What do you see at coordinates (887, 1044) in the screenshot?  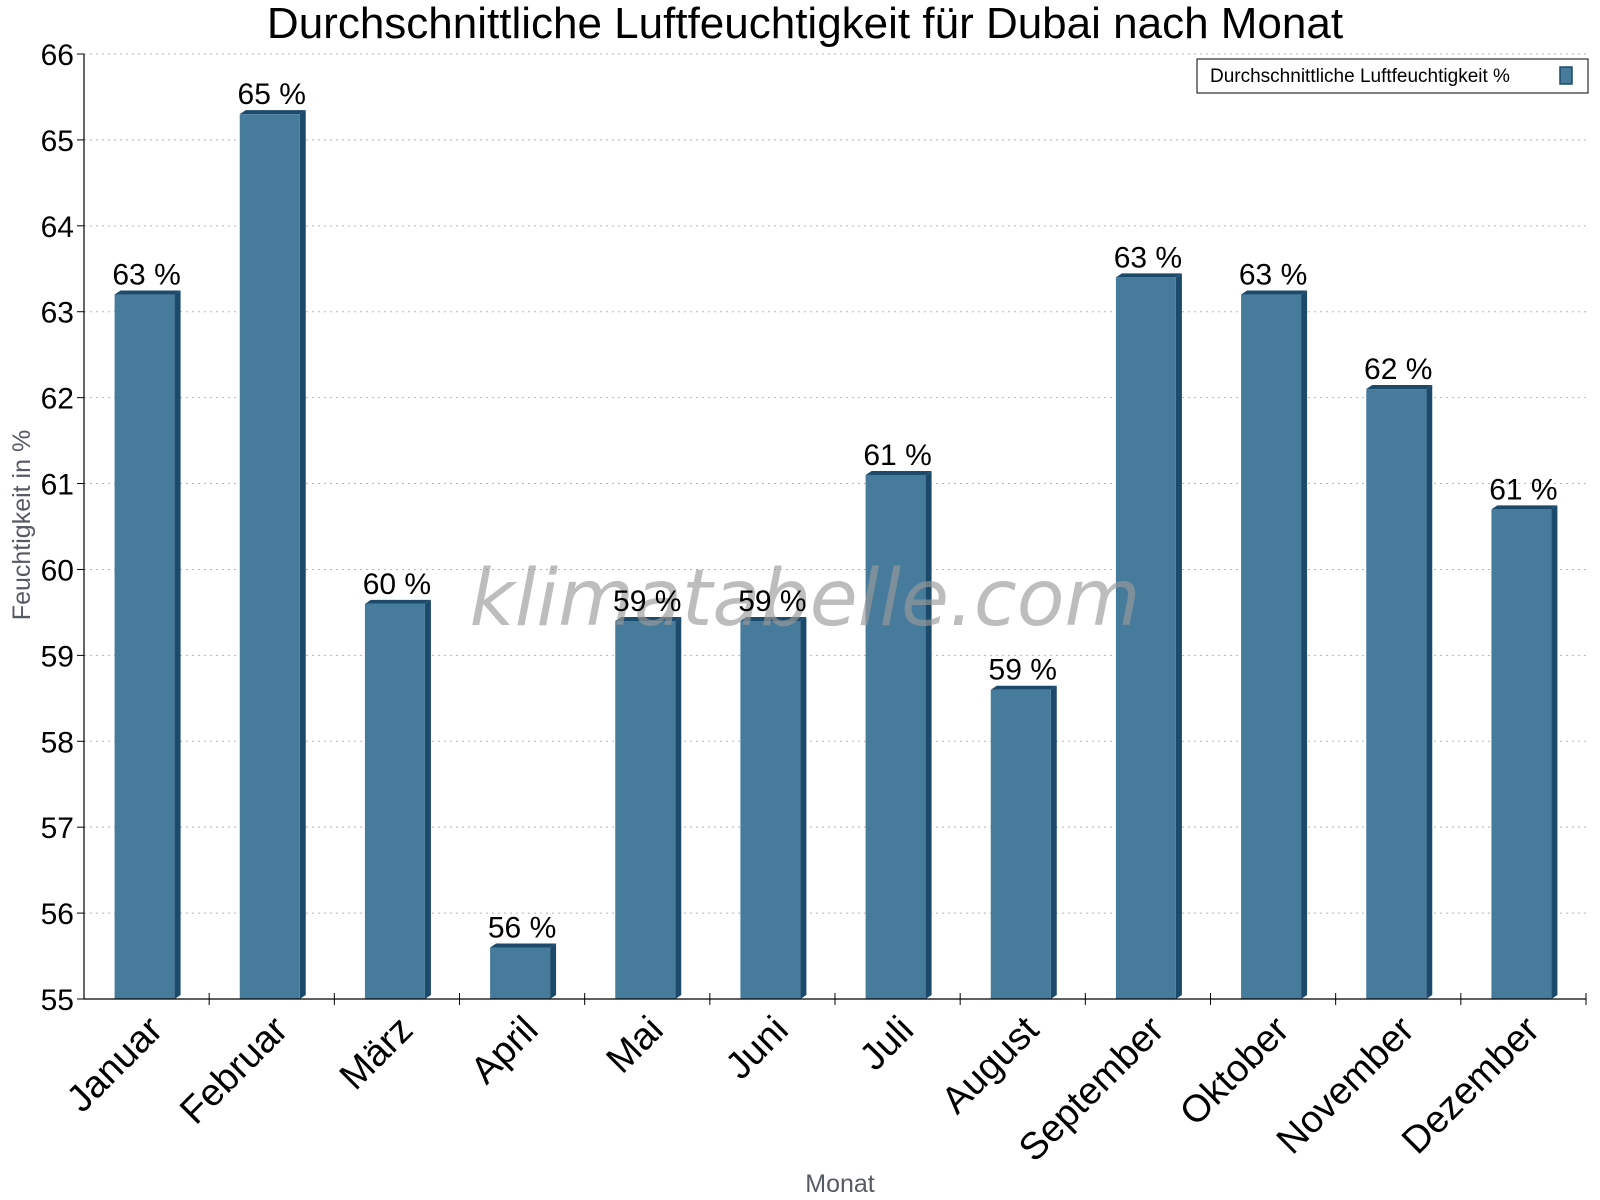 I see `x-tick-label-7: Juli` at bounding box center [887, 1044].